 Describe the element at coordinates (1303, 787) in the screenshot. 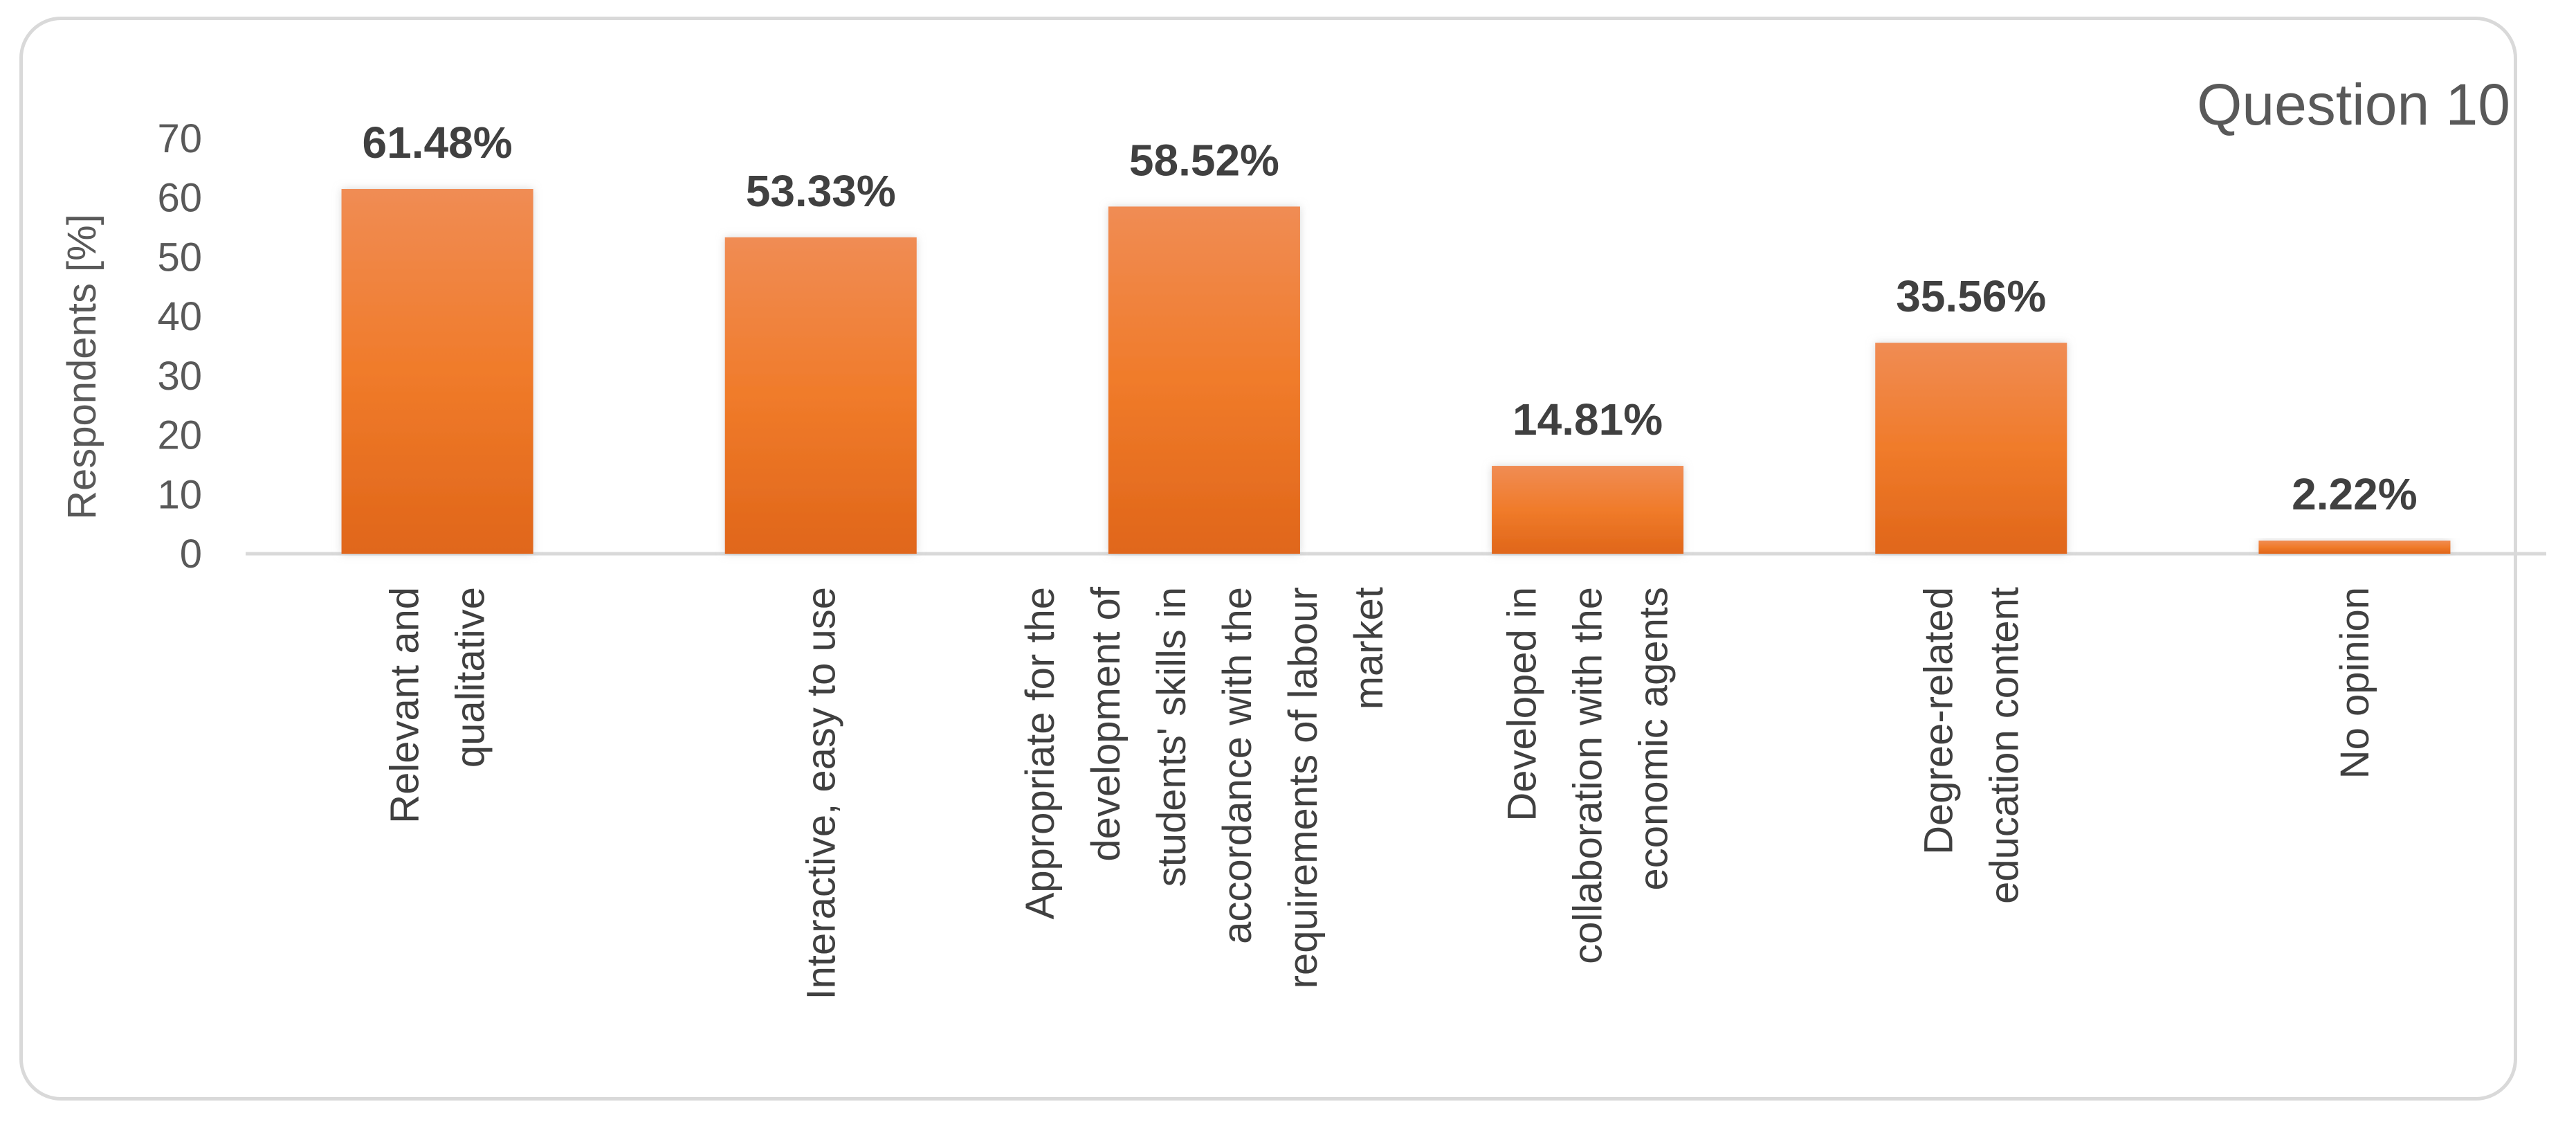

I see `category-label-line: requirements of labour` at that location.